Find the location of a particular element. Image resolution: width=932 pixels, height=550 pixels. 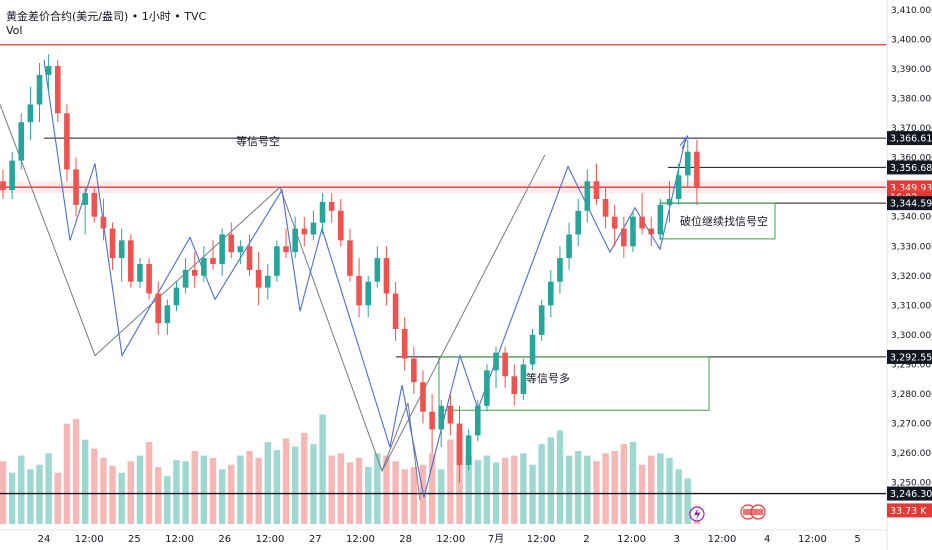

symbol-name: 黄金差价合约(美元/盎司) is located at coordinates (67, 16).